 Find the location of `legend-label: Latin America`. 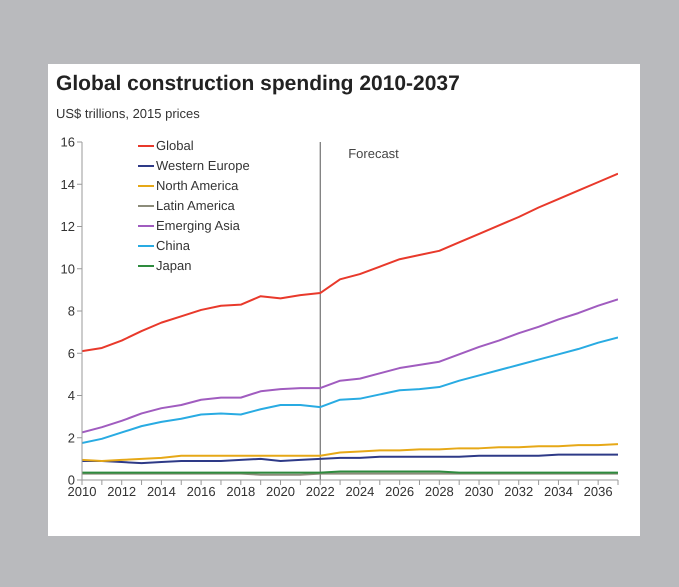

legend-label: Latin America is located at coordinates (195, 206).